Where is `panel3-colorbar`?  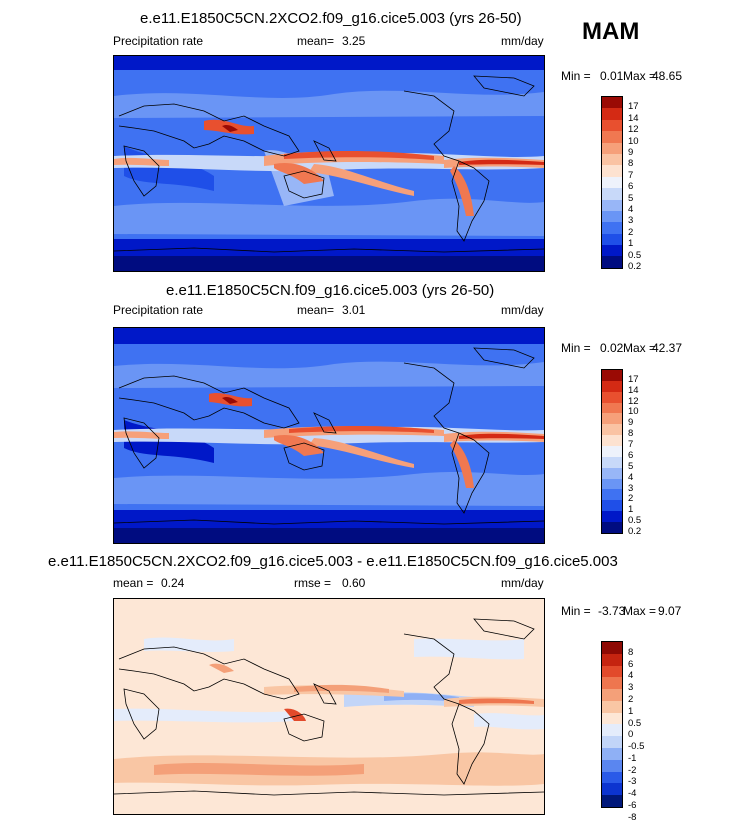 panel3-colorbar is located at coordinates (612, 724).